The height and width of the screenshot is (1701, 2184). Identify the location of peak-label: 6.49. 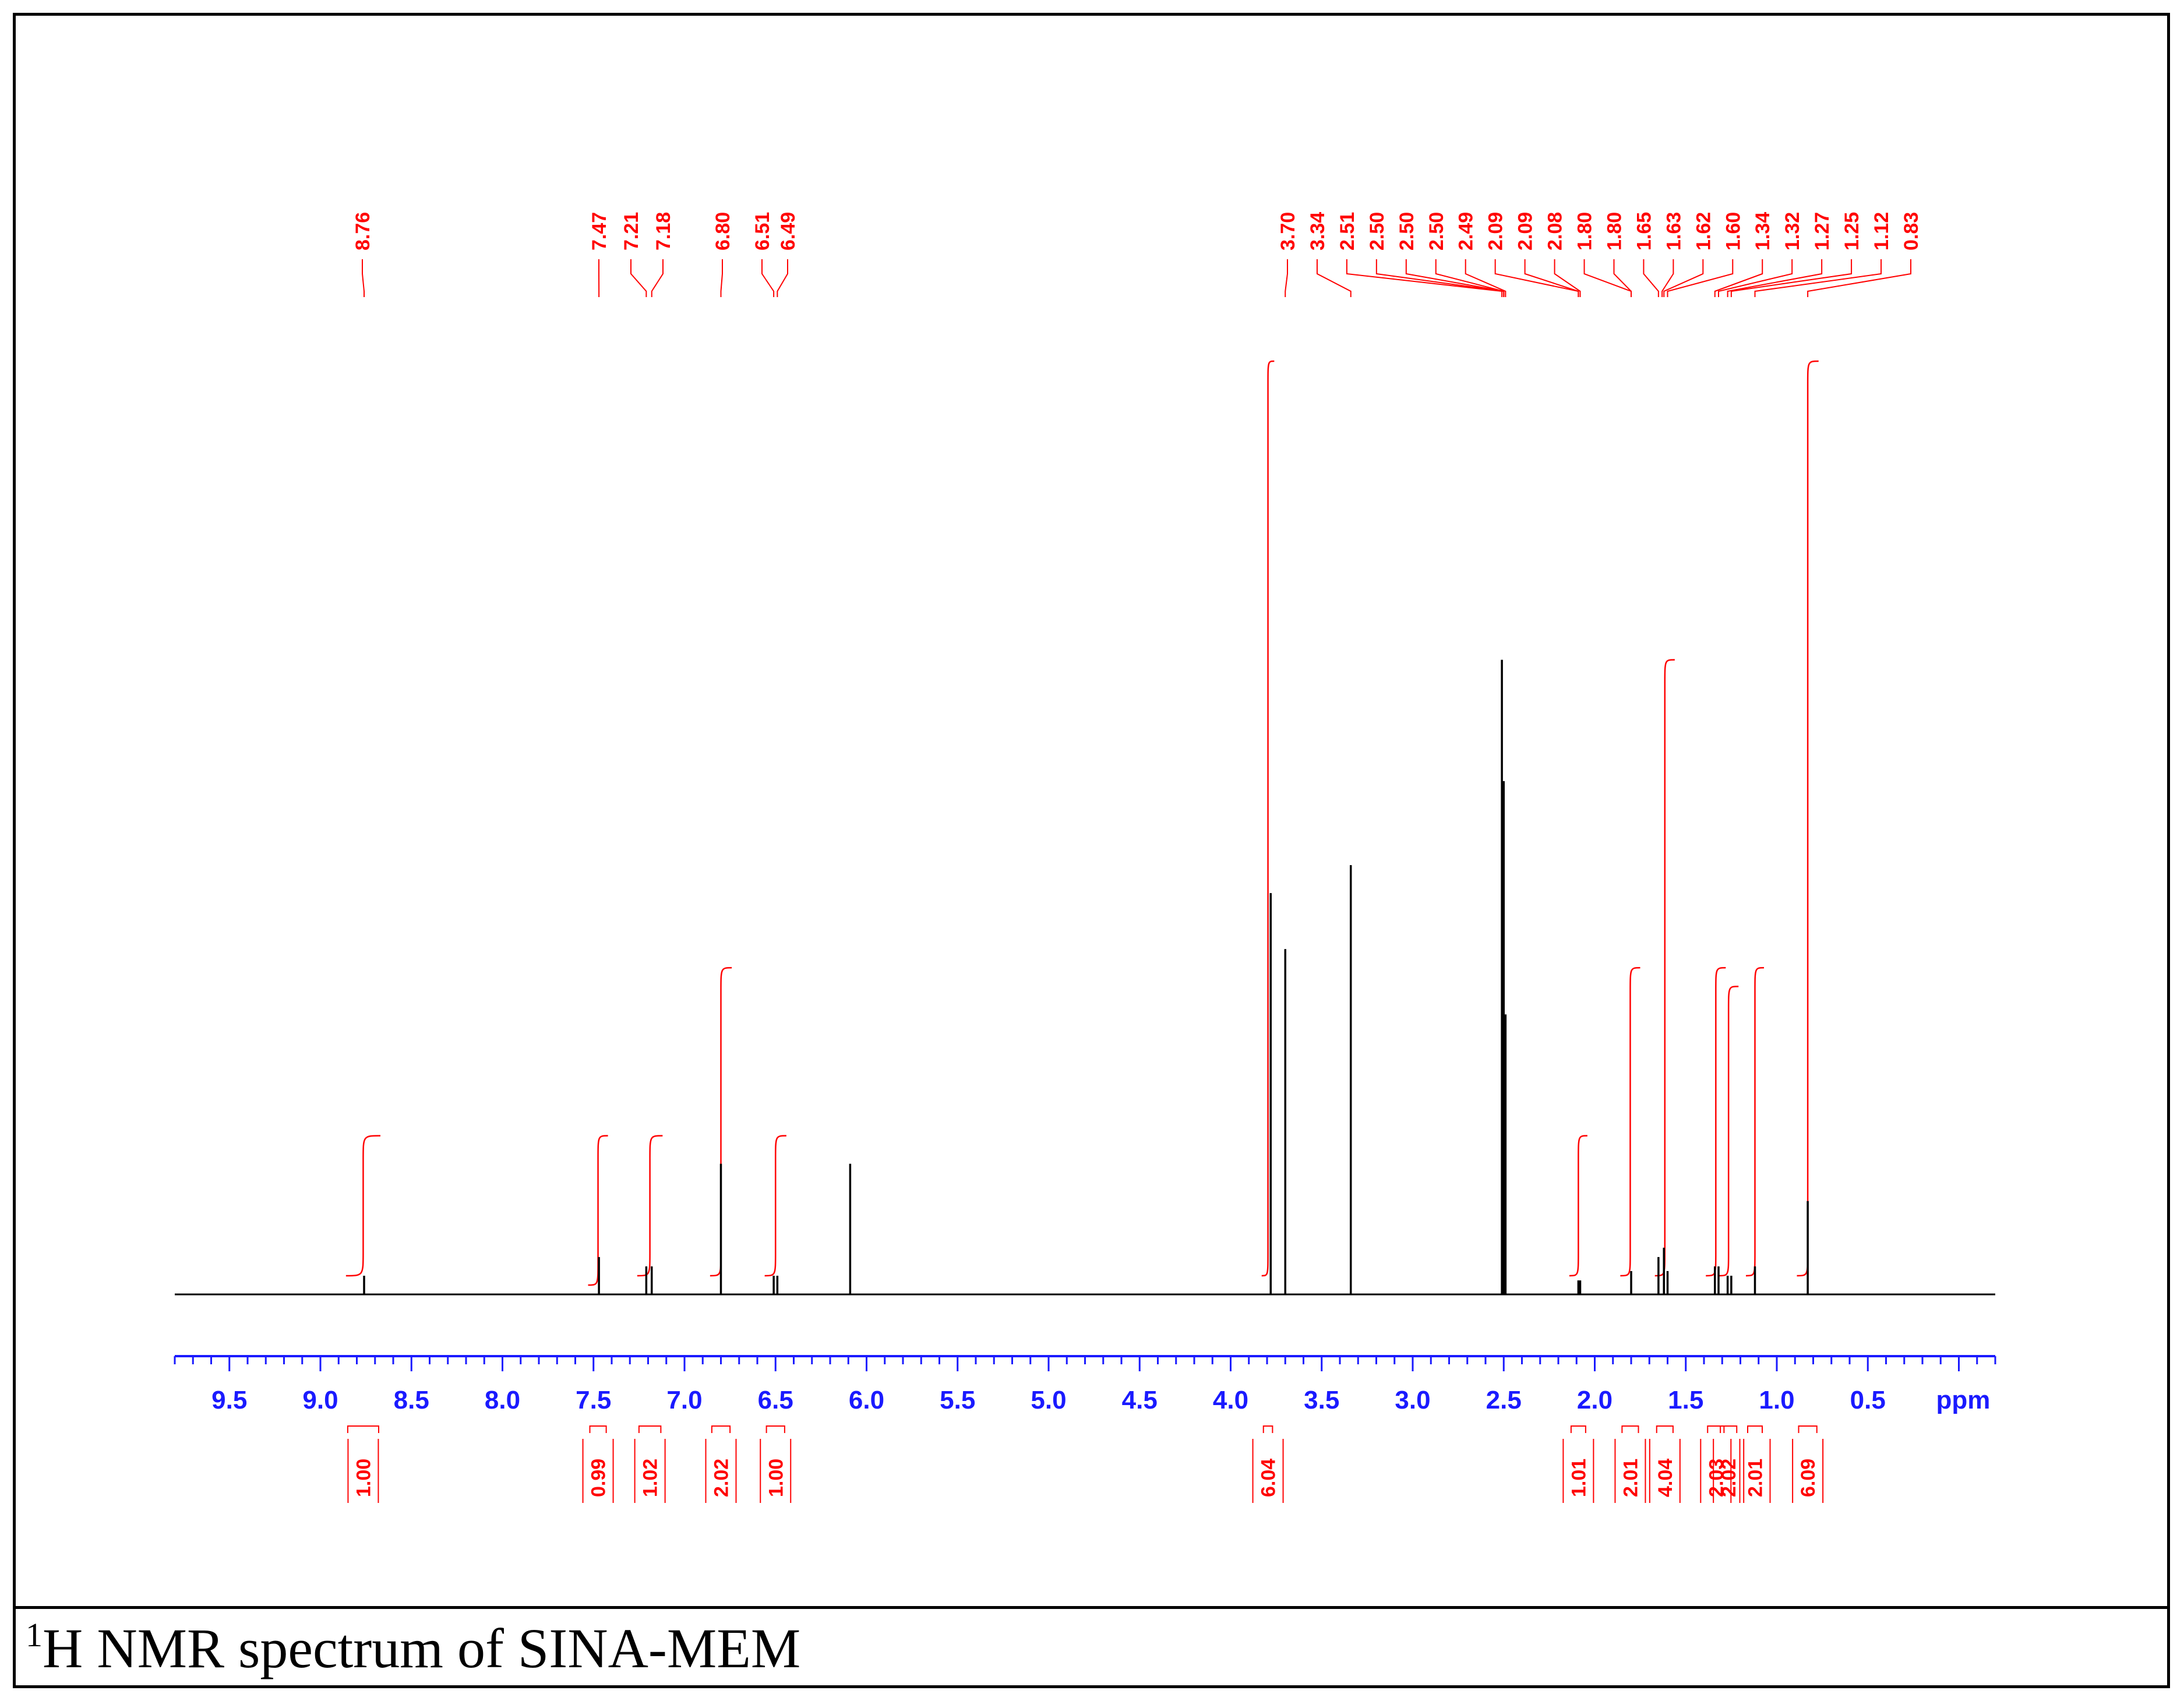
(788, 231).